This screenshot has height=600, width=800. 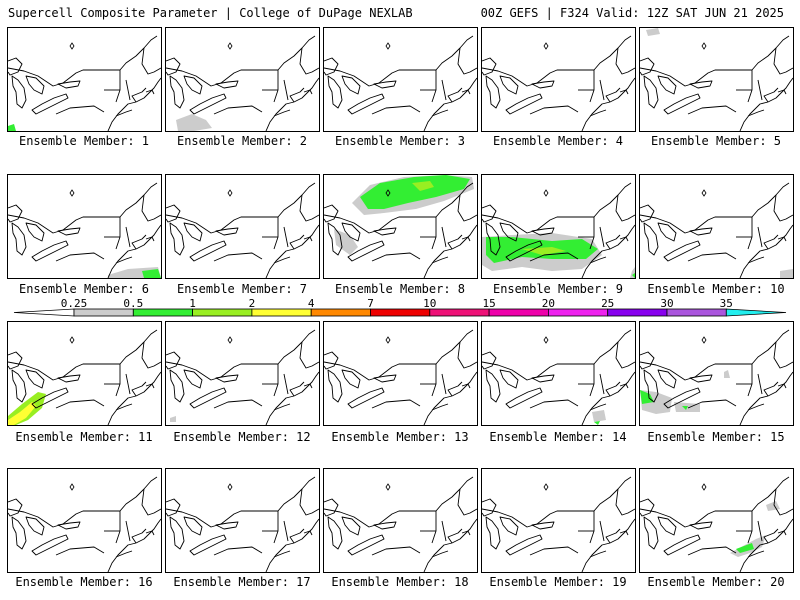 I want to click on ensemble-member-label: Ensemble Member: 19, so click(x=558, y=582).